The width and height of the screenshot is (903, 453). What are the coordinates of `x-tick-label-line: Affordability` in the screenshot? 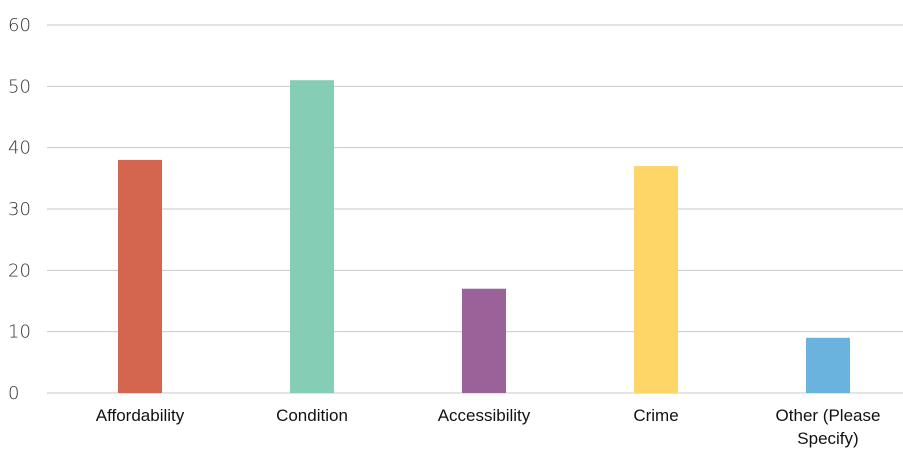 It's located at (140, 415).